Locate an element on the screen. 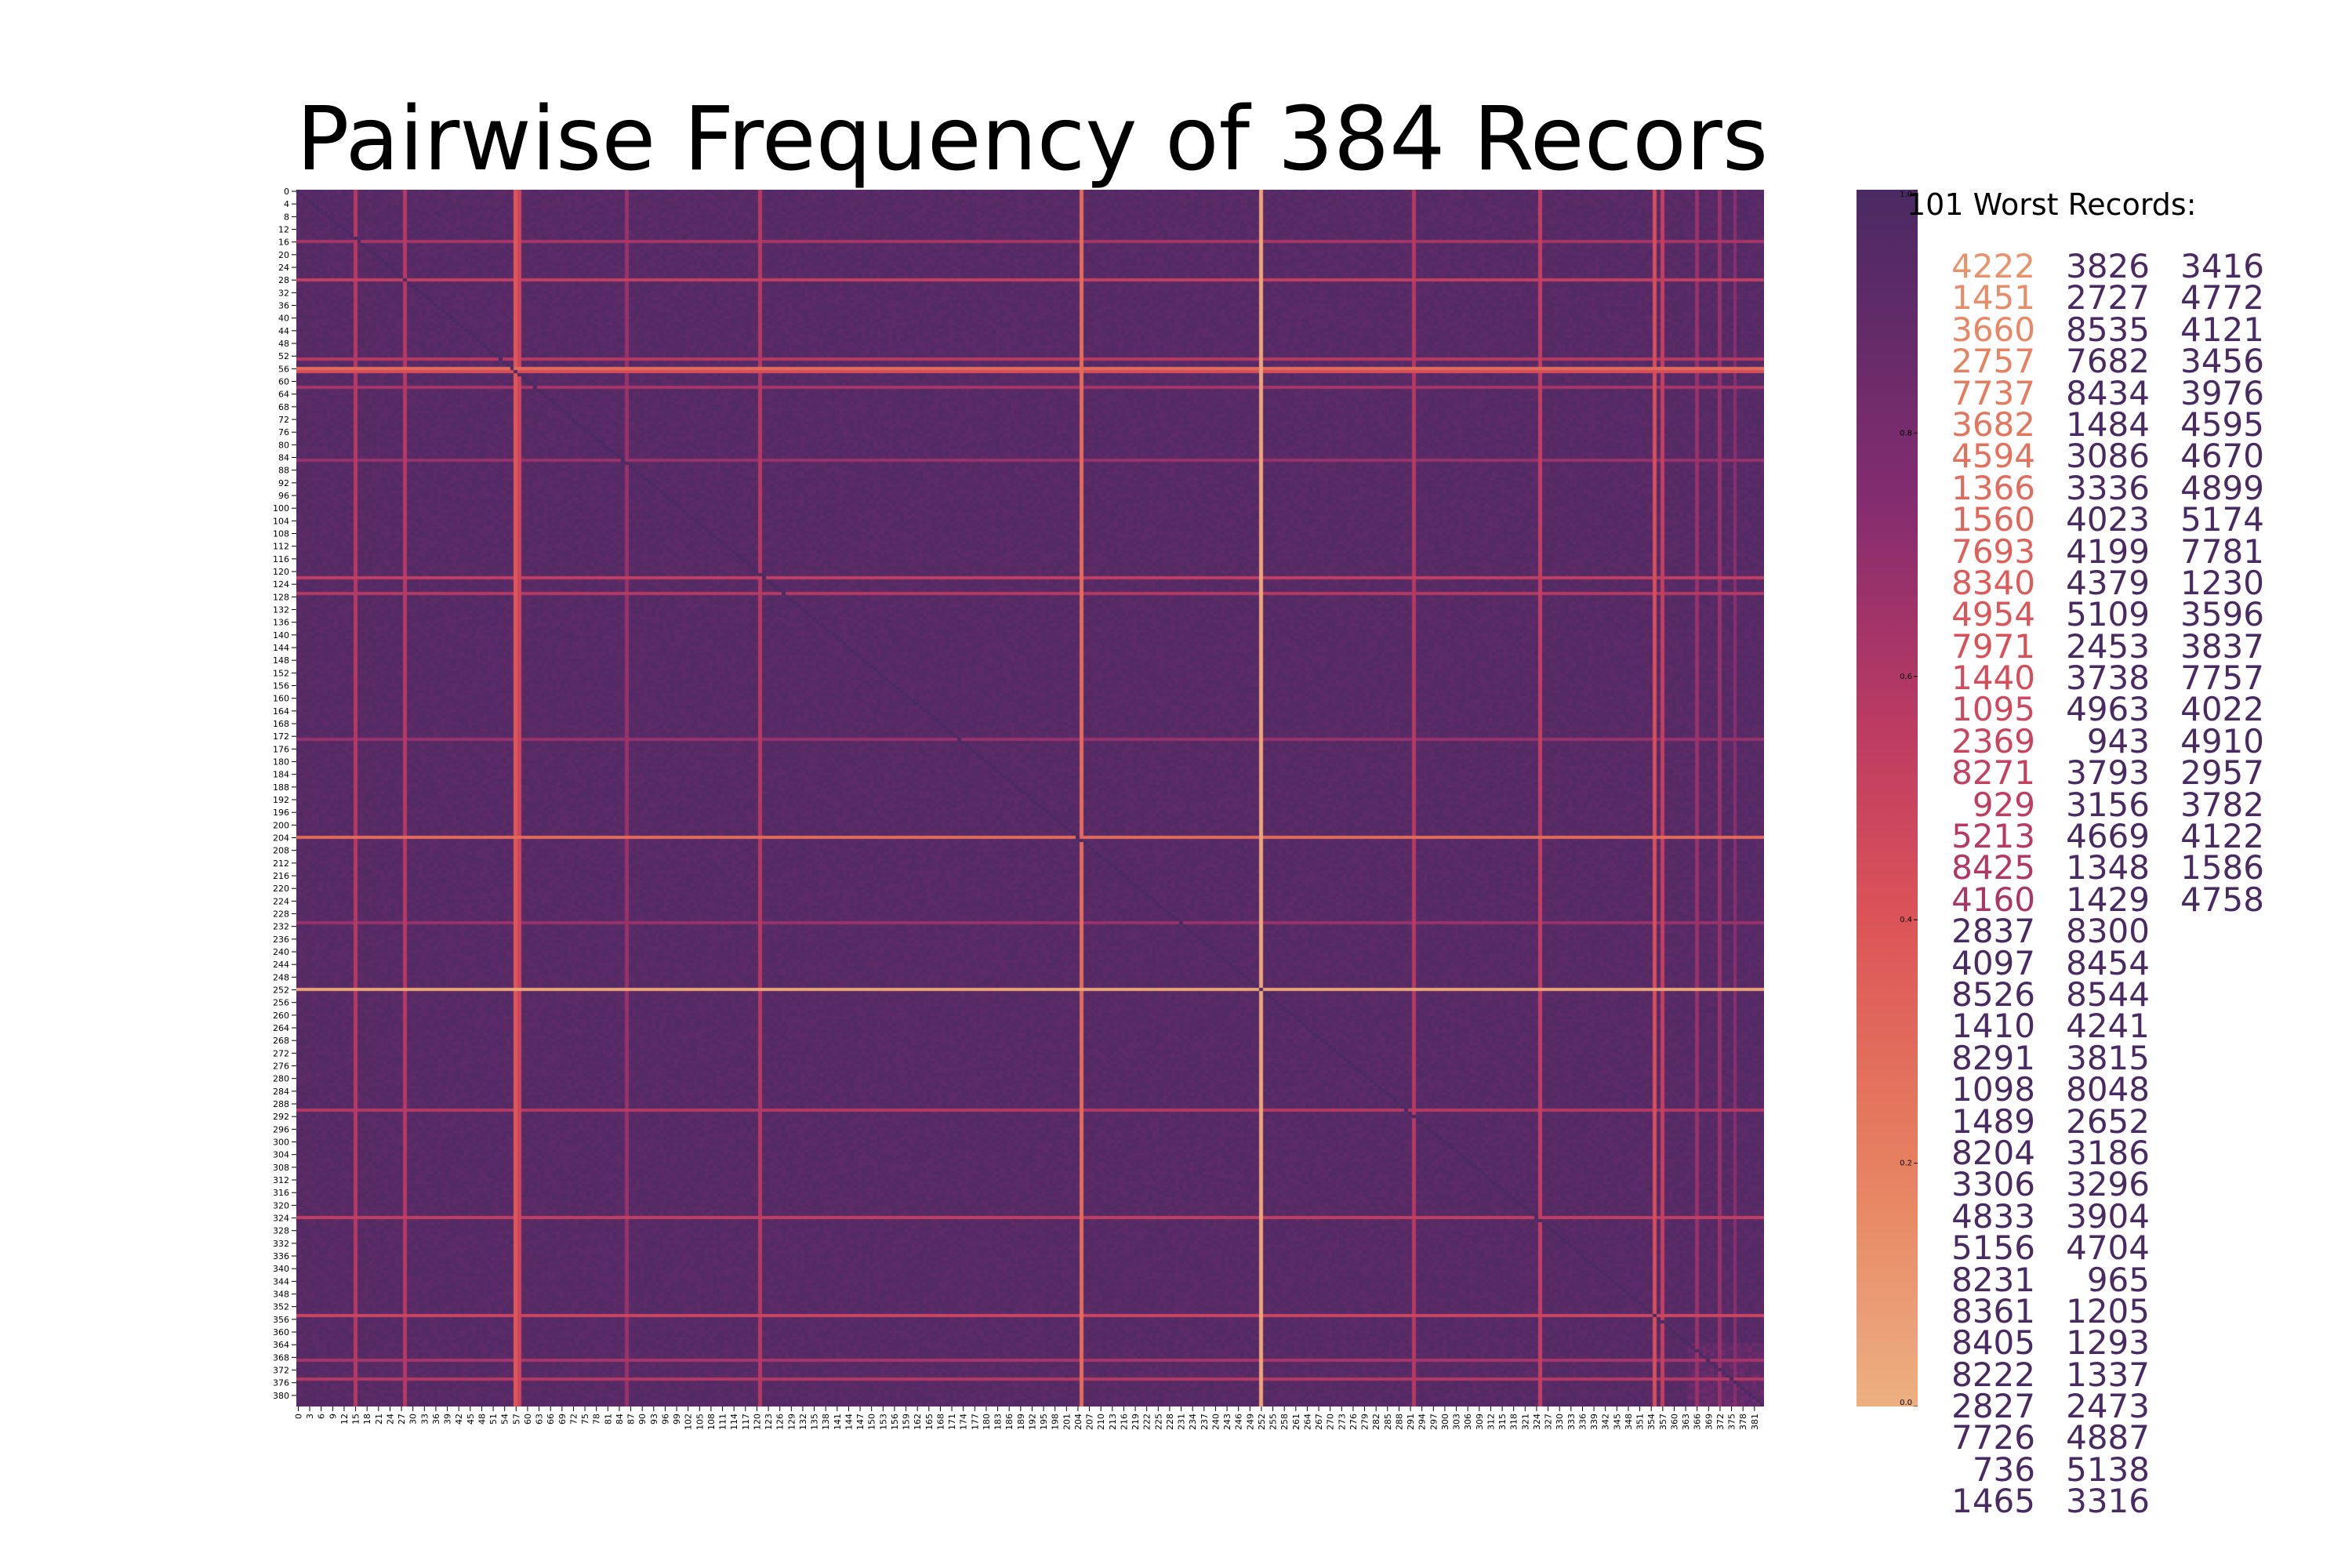  legend-item: 3826 is located at coordinates (2108, 266).